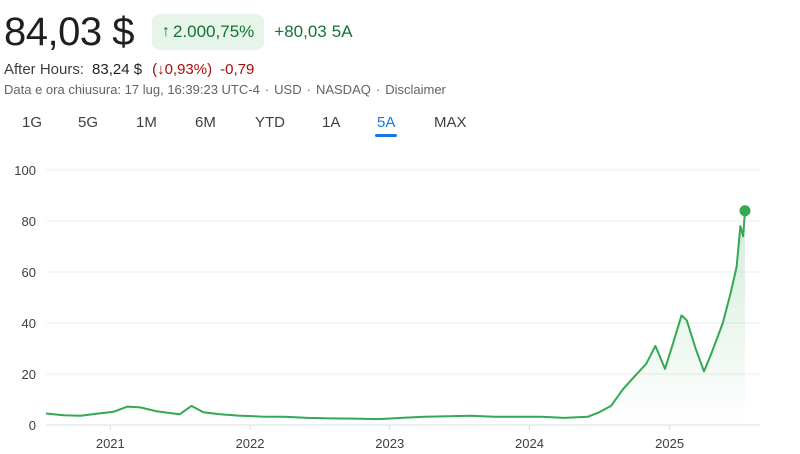 The image size is (800, 454). Describe the element at coordinates (389, 443) in the screenshot. I see `x-tick-label: 2023` at that location.